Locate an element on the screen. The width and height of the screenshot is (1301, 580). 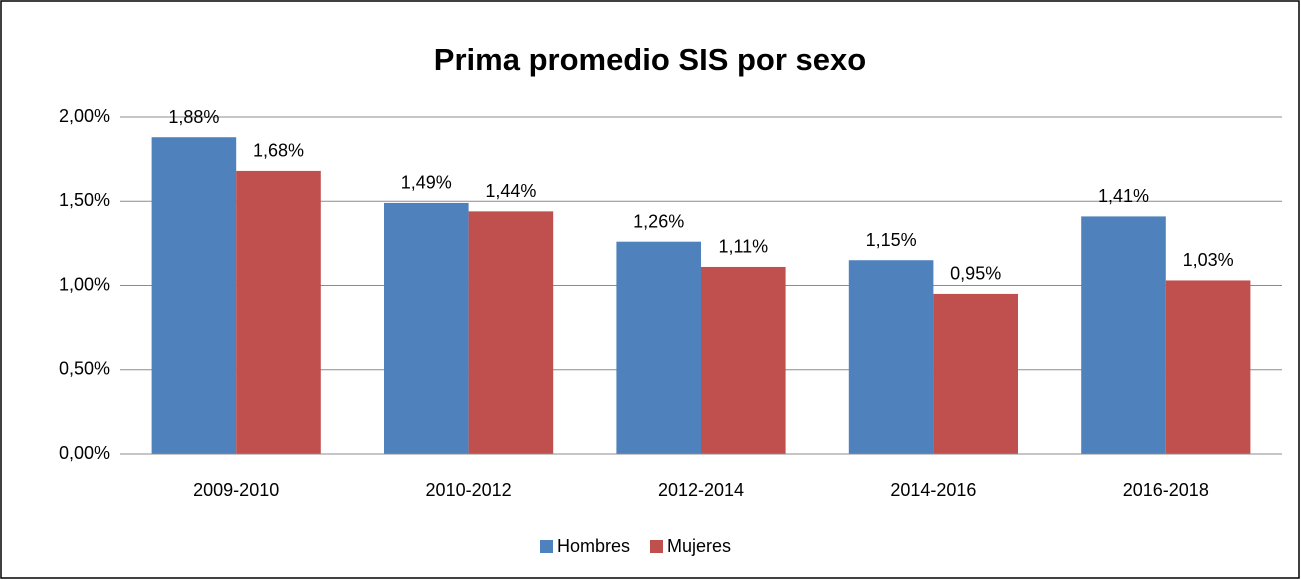
legend-label: Hombres is located at coordinates (593, 546).